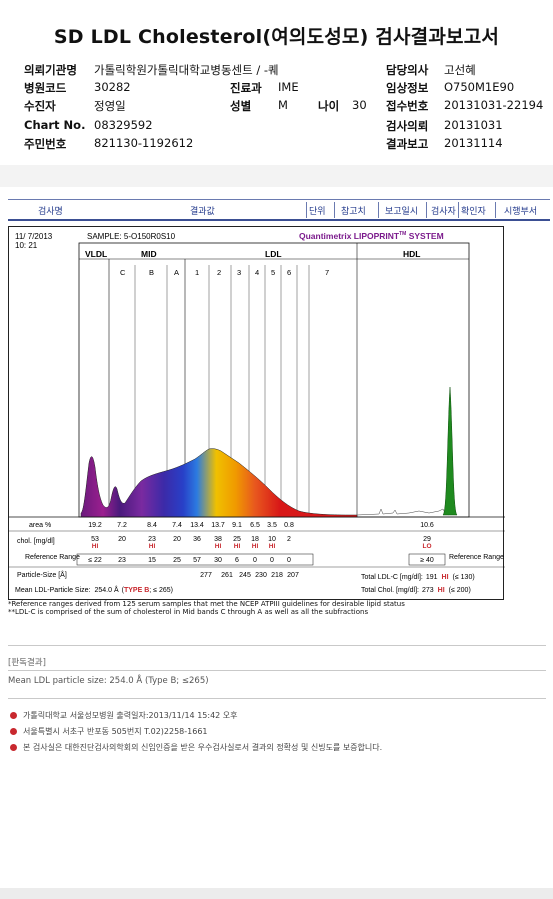  I want to click on particle-value: 207, so click(293, 575).